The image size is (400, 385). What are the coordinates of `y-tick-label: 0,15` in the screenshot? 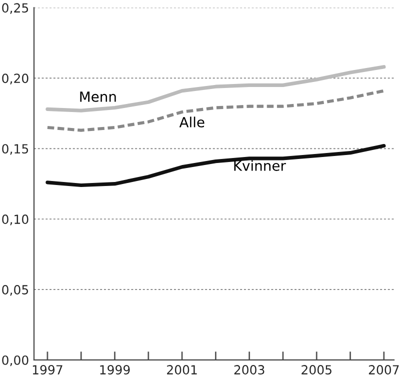 It's located at (15, 149).